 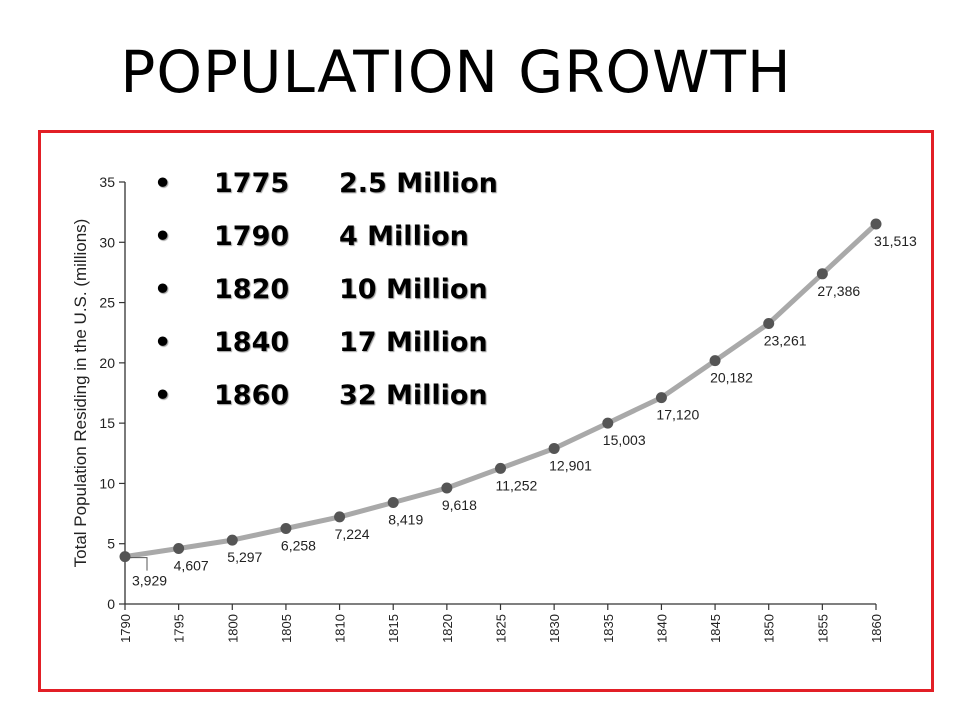 I want to click on y-tick-label: 25, so click(x=107, y=303).